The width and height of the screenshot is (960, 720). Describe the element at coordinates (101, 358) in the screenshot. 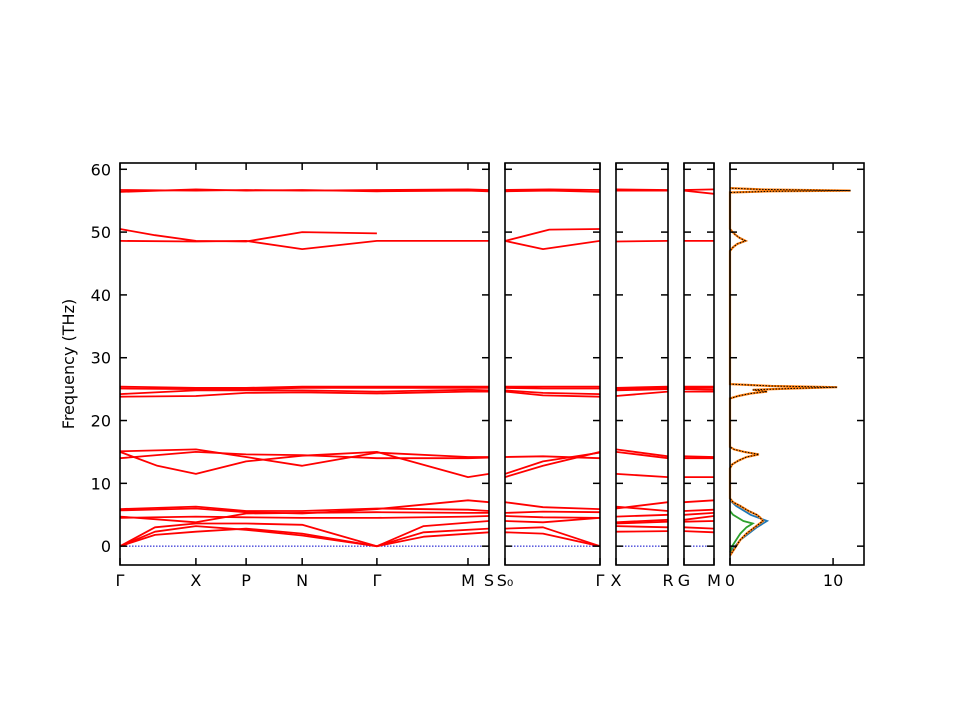

I see `y-tick-label: 30` at that location.